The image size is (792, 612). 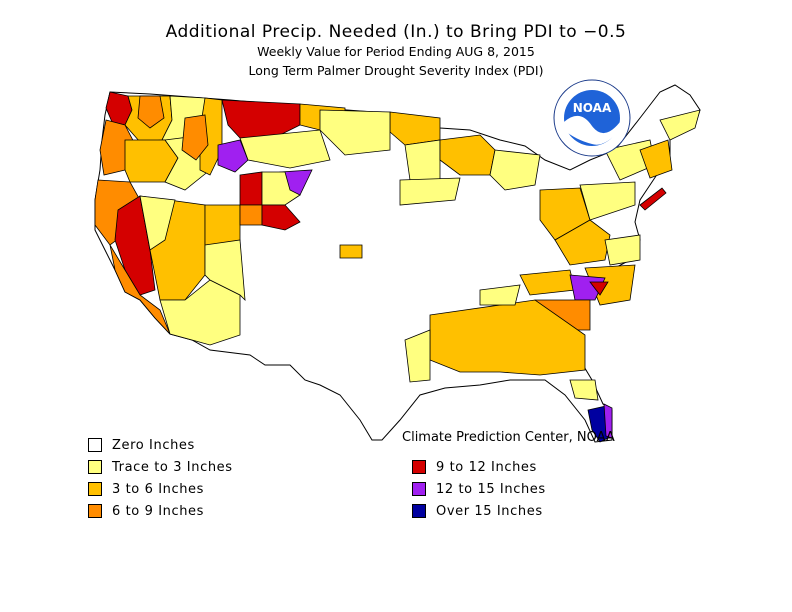 I want to click on region-ne-coast-3to6, so click(x=656, y=159).